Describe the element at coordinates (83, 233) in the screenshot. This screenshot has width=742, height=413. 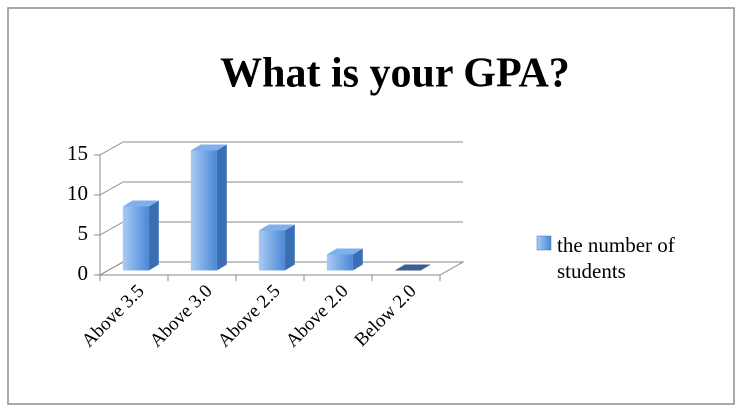
I see `y-tick-label: 5` at that location.